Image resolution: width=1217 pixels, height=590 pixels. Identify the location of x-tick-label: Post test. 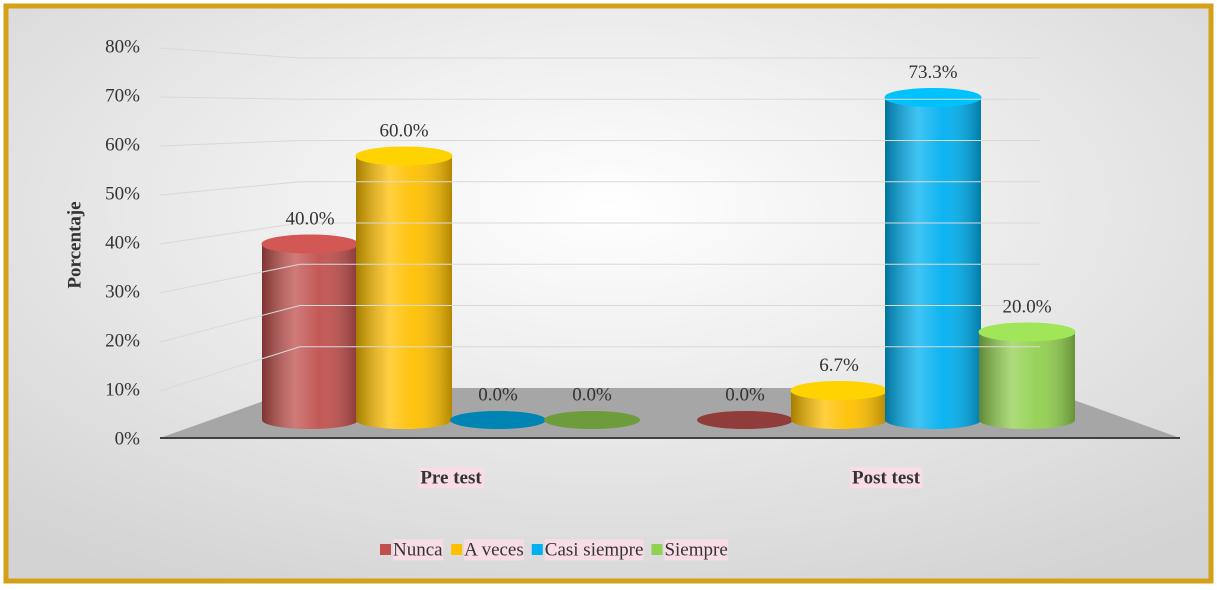
(886, 477).